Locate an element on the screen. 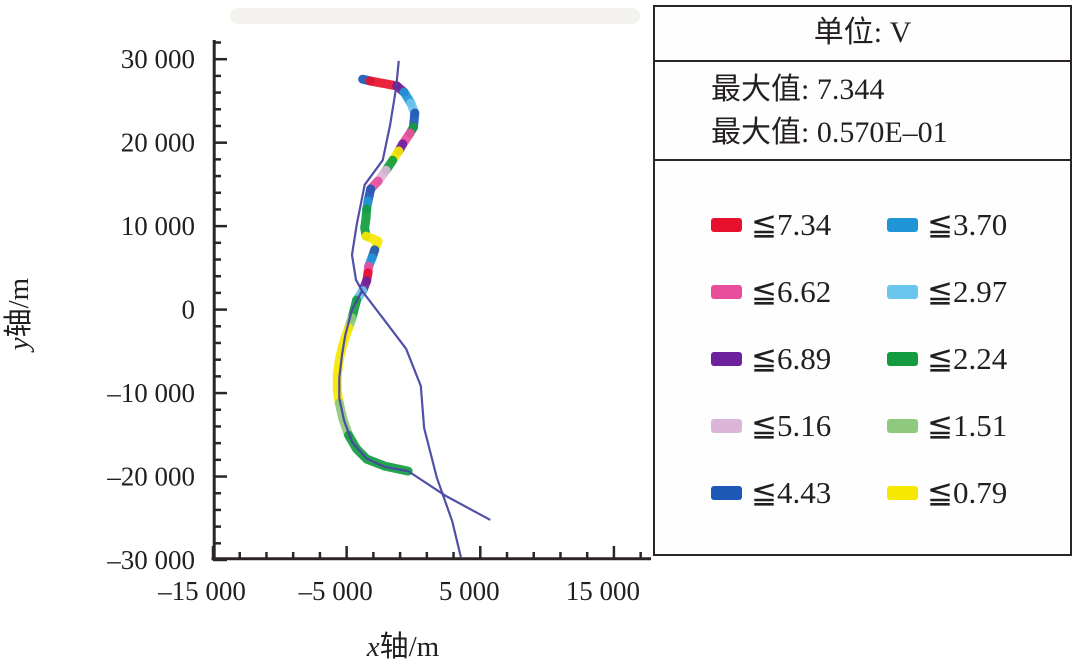 The image size is (1080, 671). legend-item-label: ≦2.97 is located at coordinates (967, 291).